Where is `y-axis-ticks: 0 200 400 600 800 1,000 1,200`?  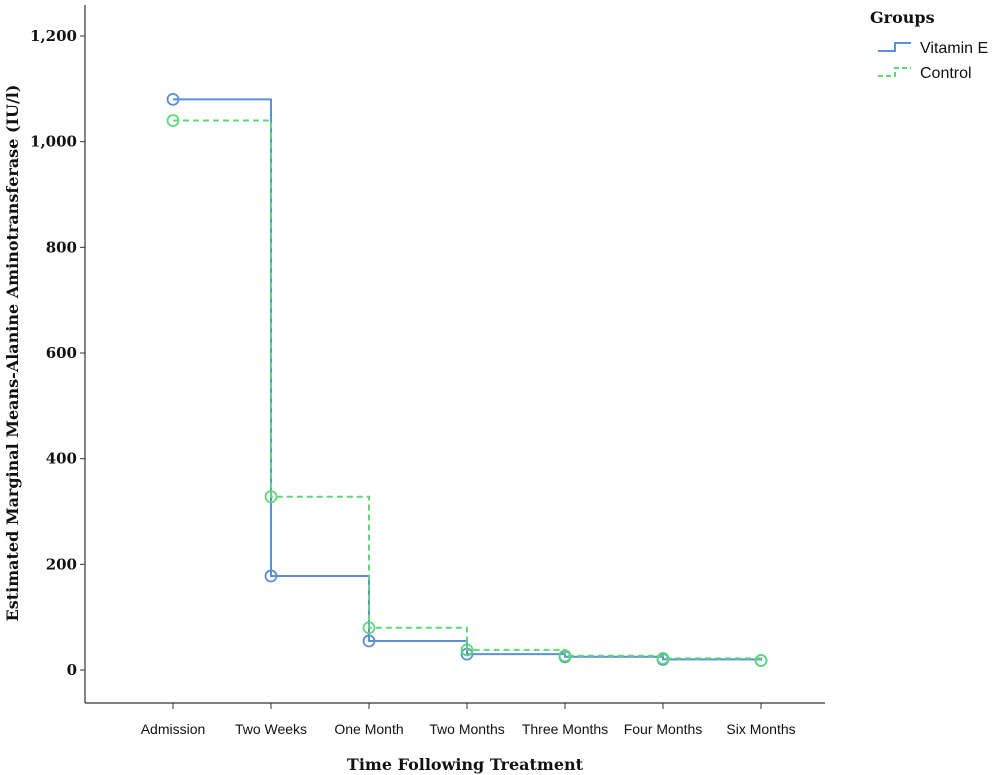 y-axis-ticks: 0 200 400 600 800 1,000 1,200 is located at coordinates (57, 353).